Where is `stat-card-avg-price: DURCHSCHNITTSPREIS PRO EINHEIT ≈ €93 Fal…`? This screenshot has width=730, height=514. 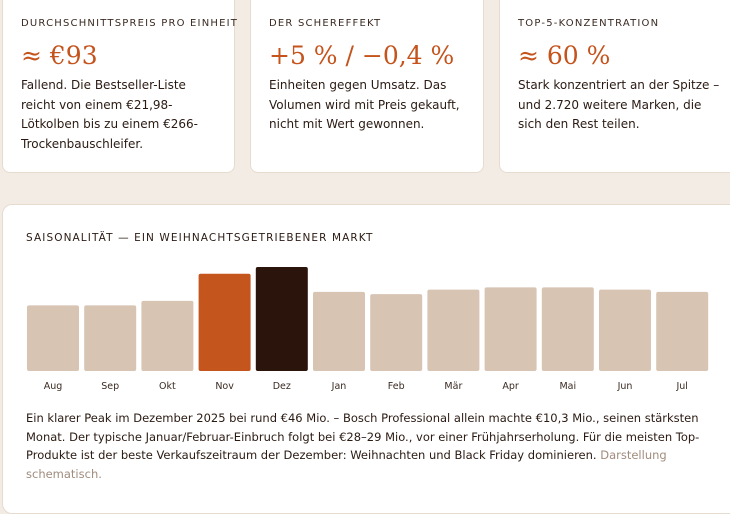 stat-card-avg-price: DURCHSCHNITTSPREIS PRO EINHEIT ≈ €93 Fal… is located at coordinates (120, 86).